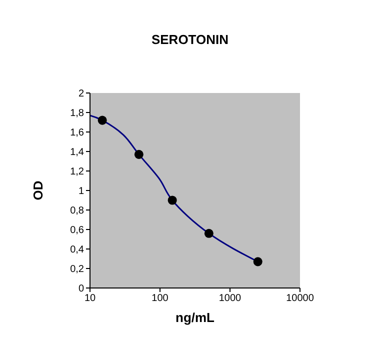 The width and height of the screenshot is (380, 350). Describe the element at coordinates (77, 172) in the screenshot. I see `y-tick-label: 1,2` at that location.